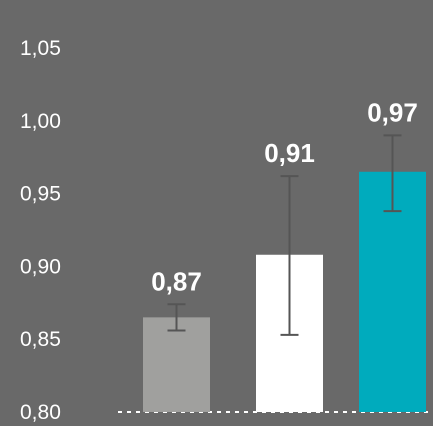  What do you see at coordinates (176, 364) in the screenshot?
I see `bar` at bounding box center [176, 364].